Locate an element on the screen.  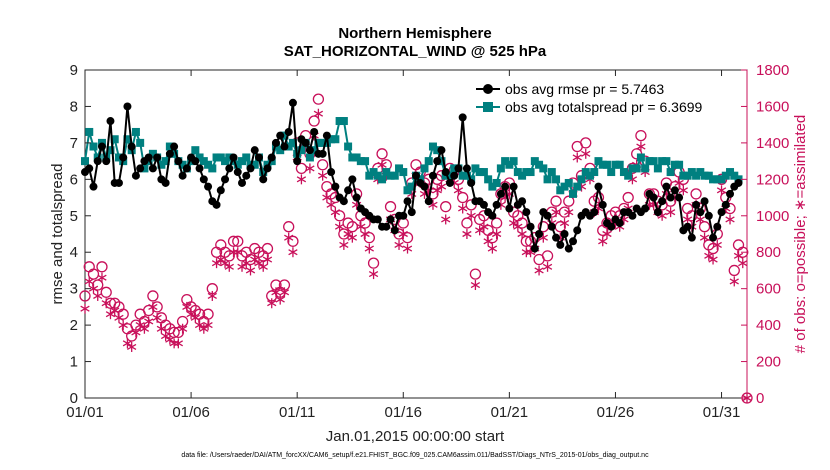
x-tick-label: 01/06 is located at coordinates (191, 412).